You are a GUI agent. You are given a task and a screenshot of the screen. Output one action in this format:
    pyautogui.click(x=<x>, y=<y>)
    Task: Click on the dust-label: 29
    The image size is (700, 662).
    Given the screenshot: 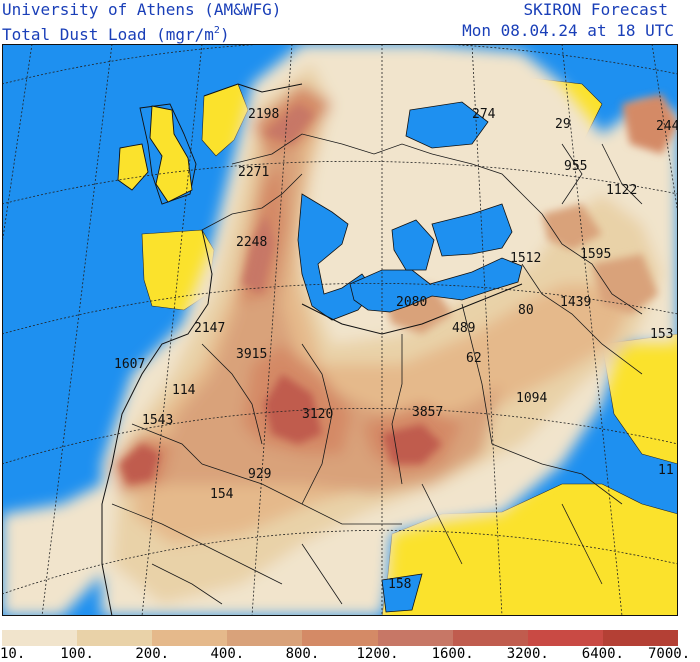 What is the action you would take?
    pyautogui.click(x=563, y=124)
    